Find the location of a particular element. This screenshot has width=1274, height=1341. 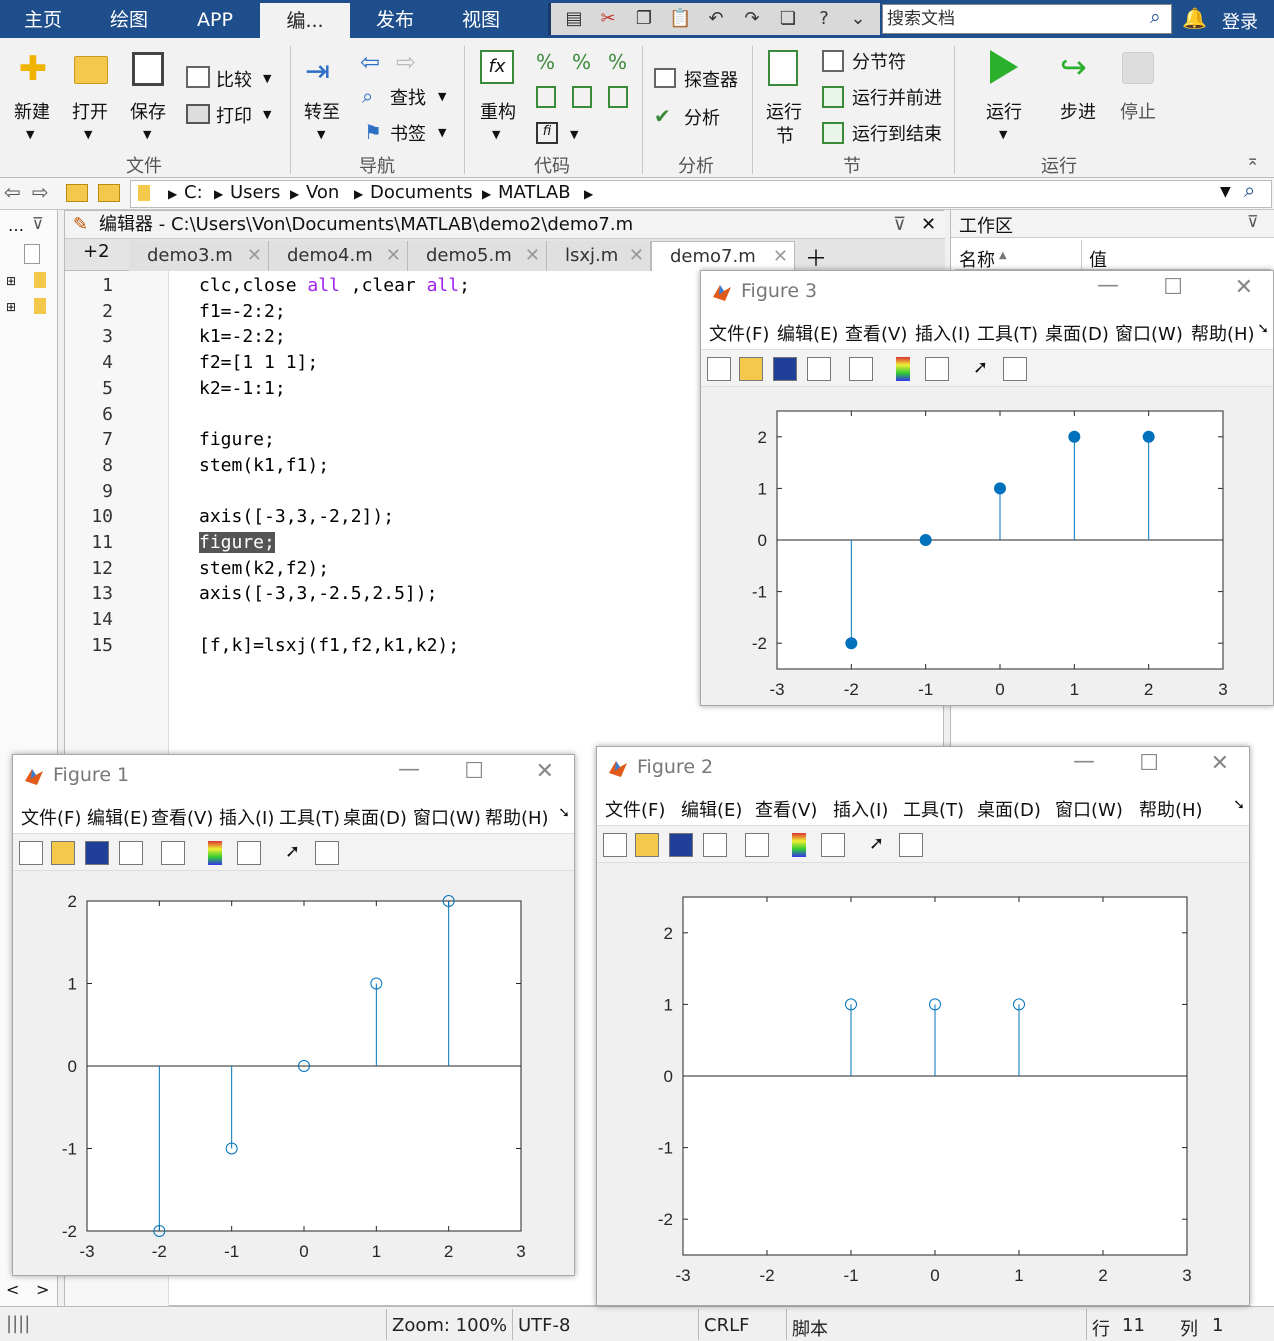

code-line: [f,k]=lsxj(f1,f2,k1,k2); is located at coordinates (329, 645).